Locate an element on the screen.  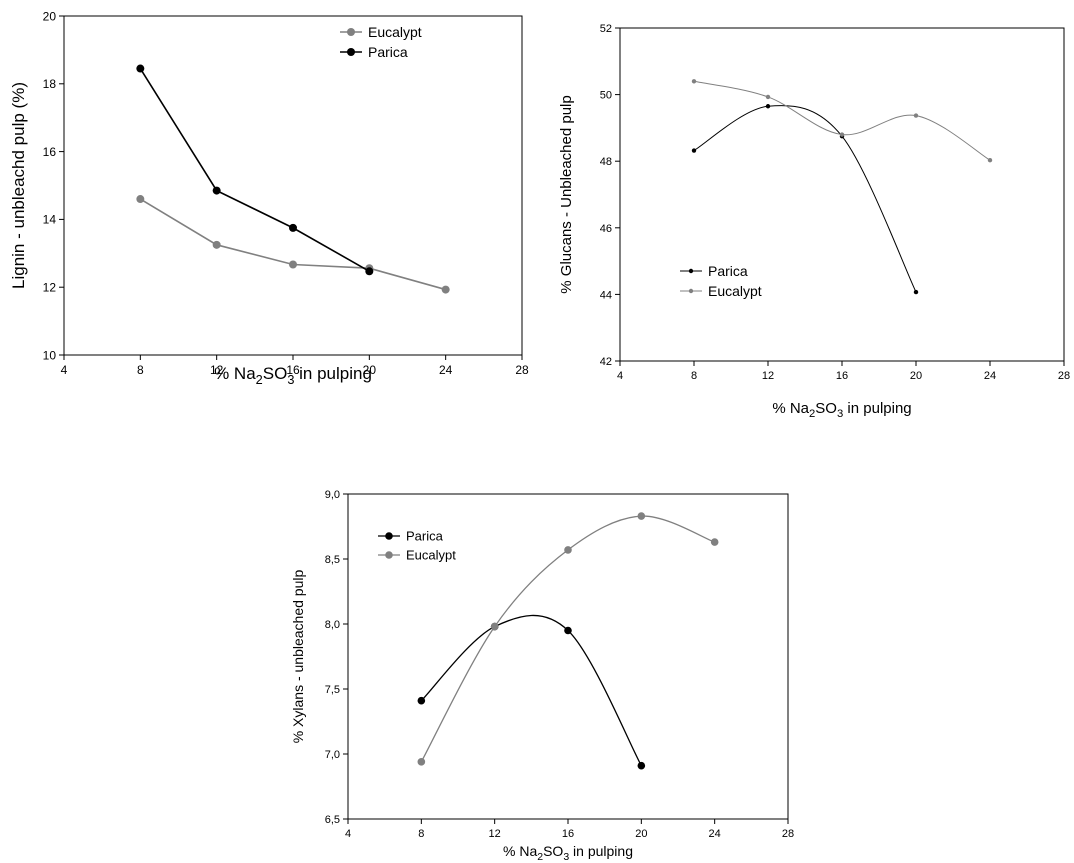
y-tick-label: 8,0 is located at coordinates (332, 625).